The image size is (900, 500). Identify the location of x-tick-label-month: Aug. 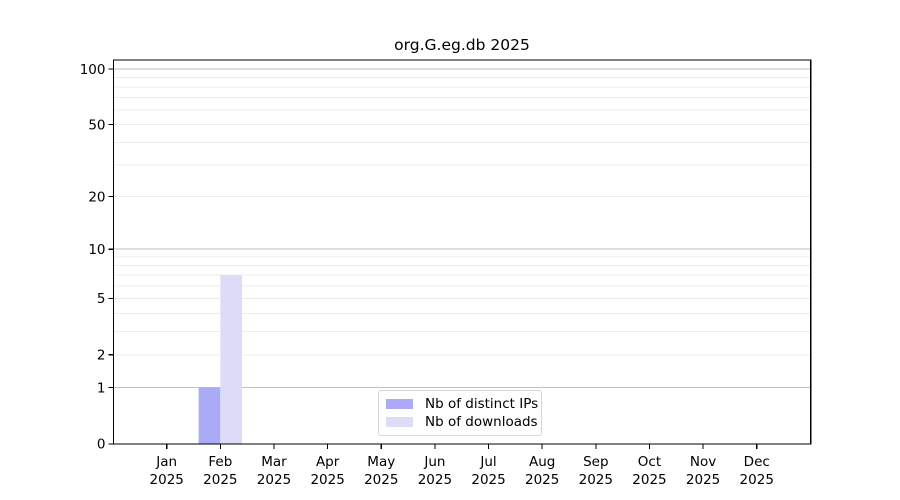
(542, 462).